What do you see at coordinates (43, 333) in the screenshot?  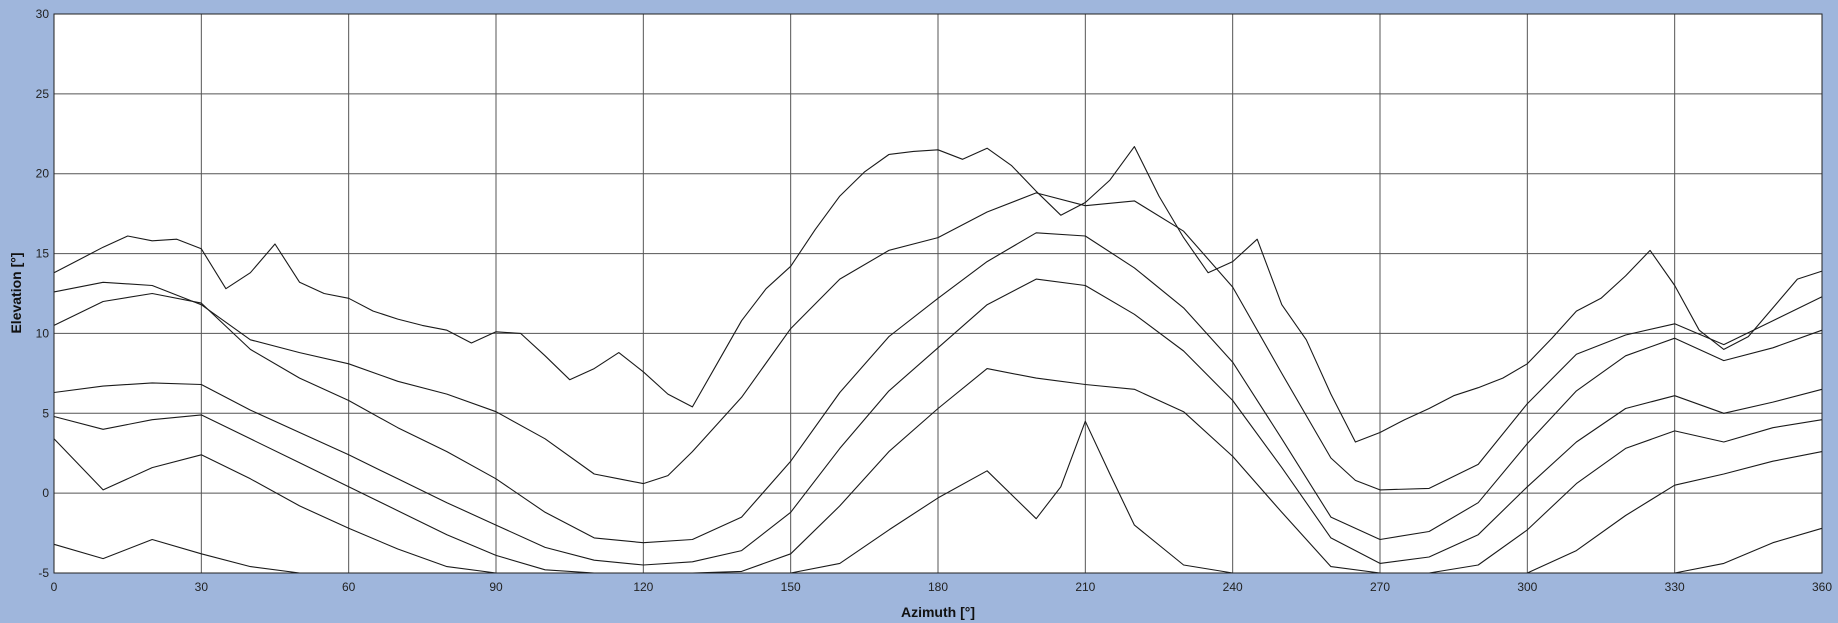 I see `y-tick-label: 10` at bounding box center [43, 333].